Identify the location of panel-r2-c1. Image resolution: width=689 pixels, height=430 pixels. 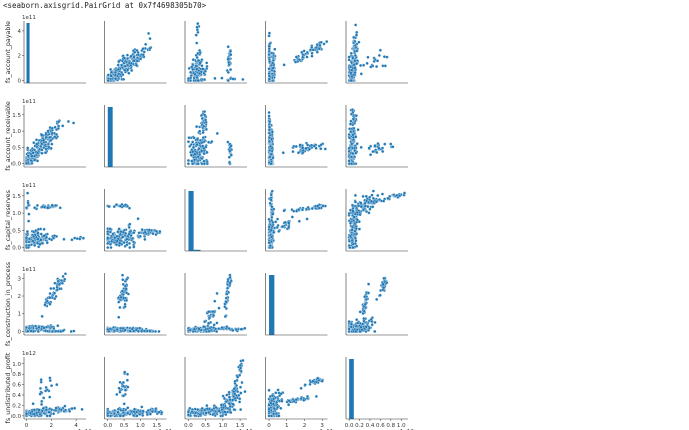
(135, 220).